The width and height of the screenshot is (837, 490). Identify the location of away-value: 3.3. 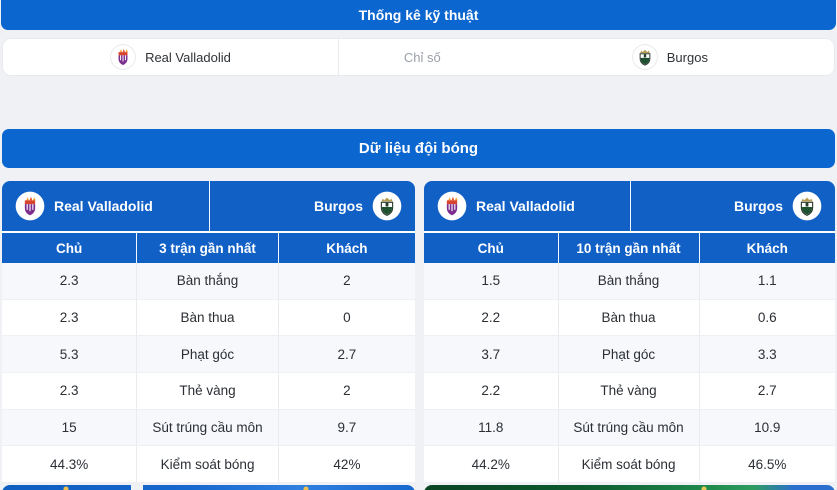
(766, 355).